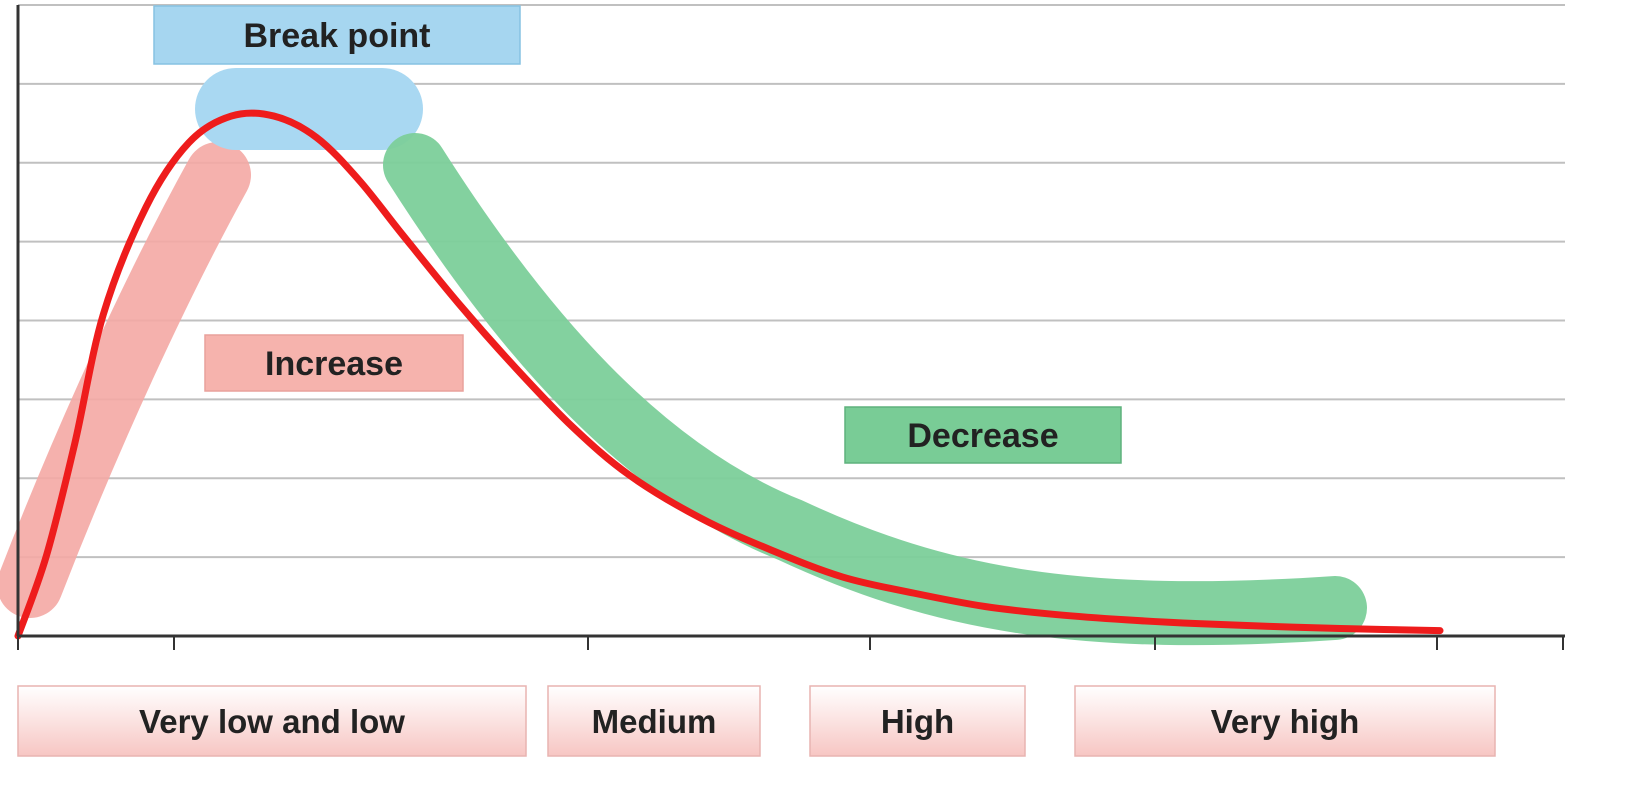 This screenshot has height=791, width=1629. I want to click on decrease-label: Decrease, so click(982, 436).